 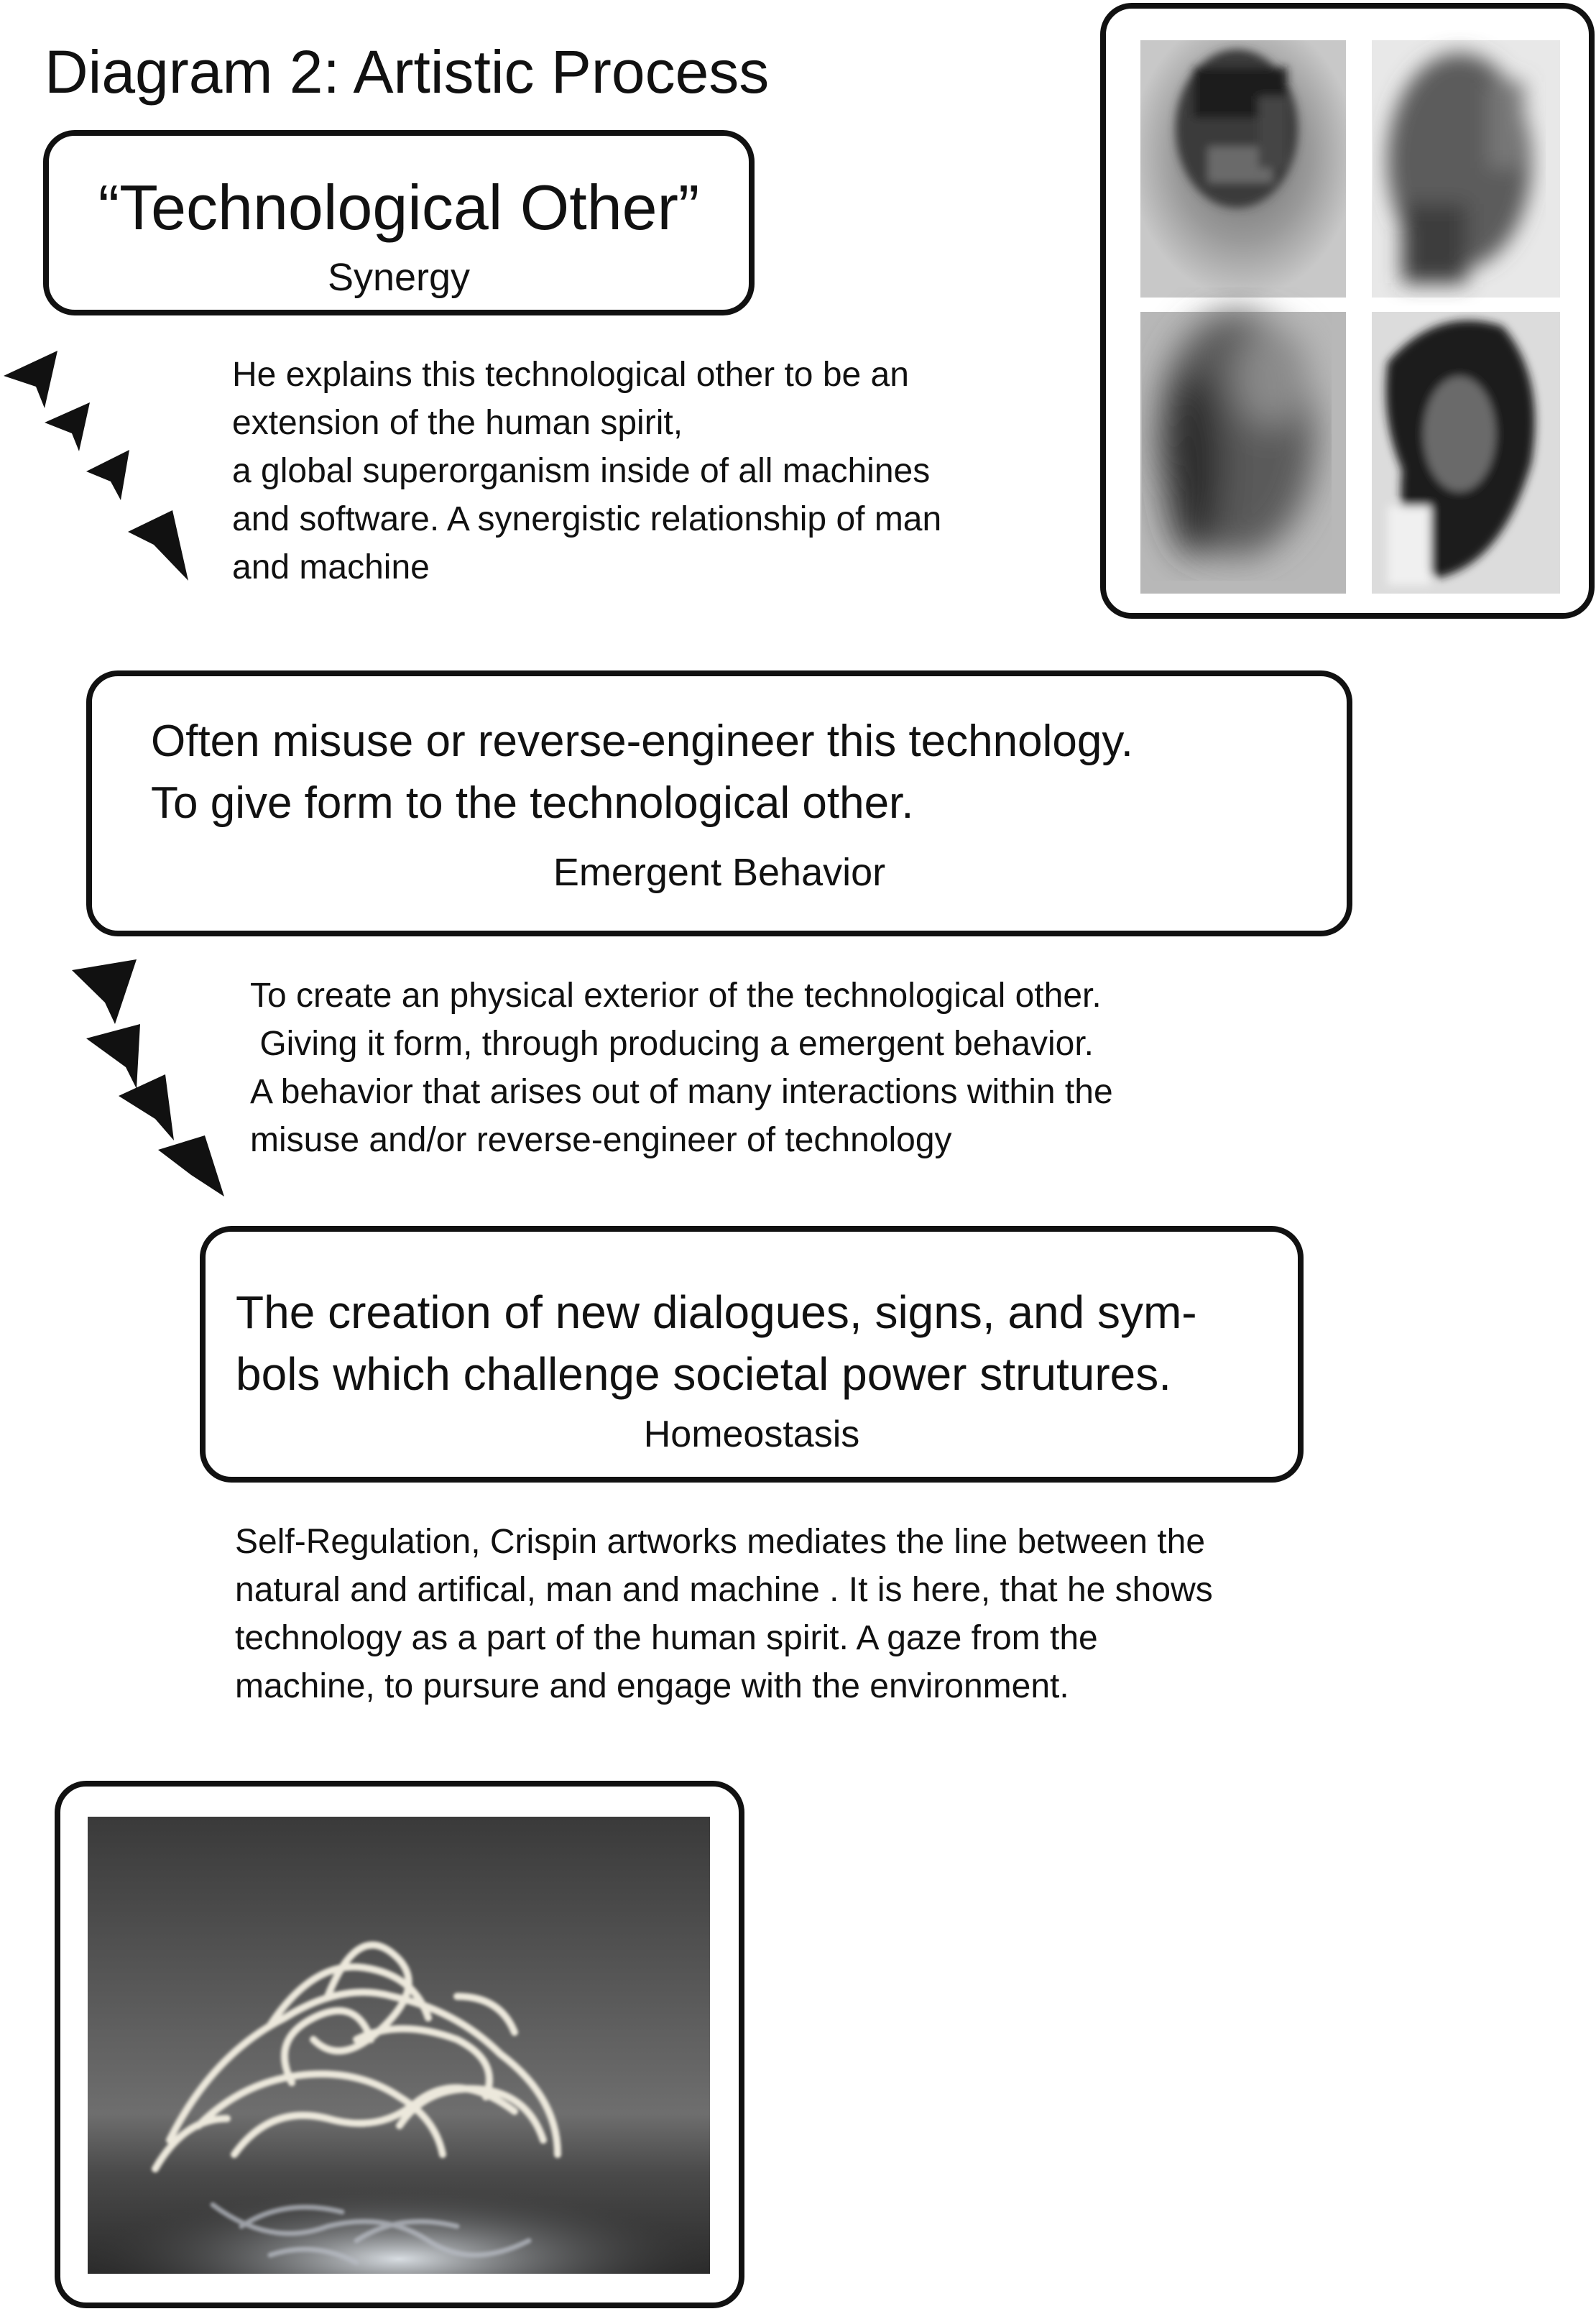 I want to click on stage-subtitle: Emergent Behavior, so click(x=719, y=873).